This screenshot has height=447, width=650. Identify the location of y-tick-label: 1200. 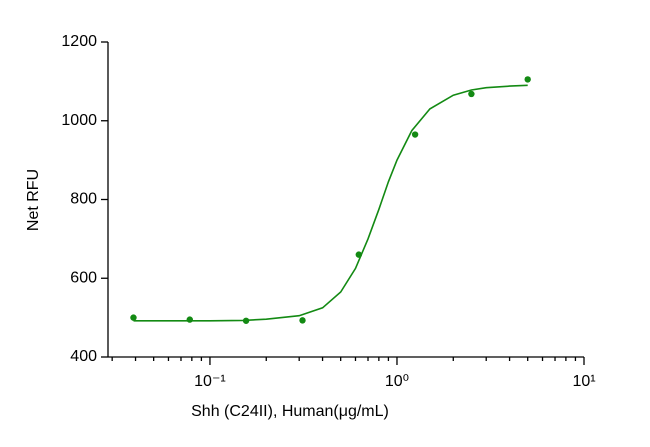
(79, 41).